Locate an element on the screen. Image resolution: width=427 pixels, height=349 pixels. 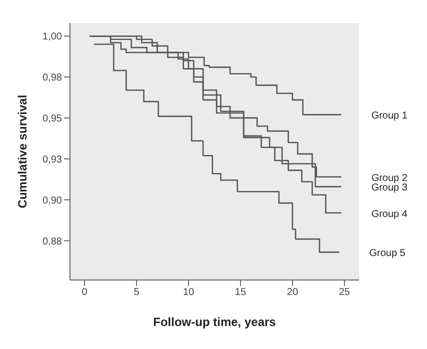
text: Group 4 is located at coordinates (389, 214).